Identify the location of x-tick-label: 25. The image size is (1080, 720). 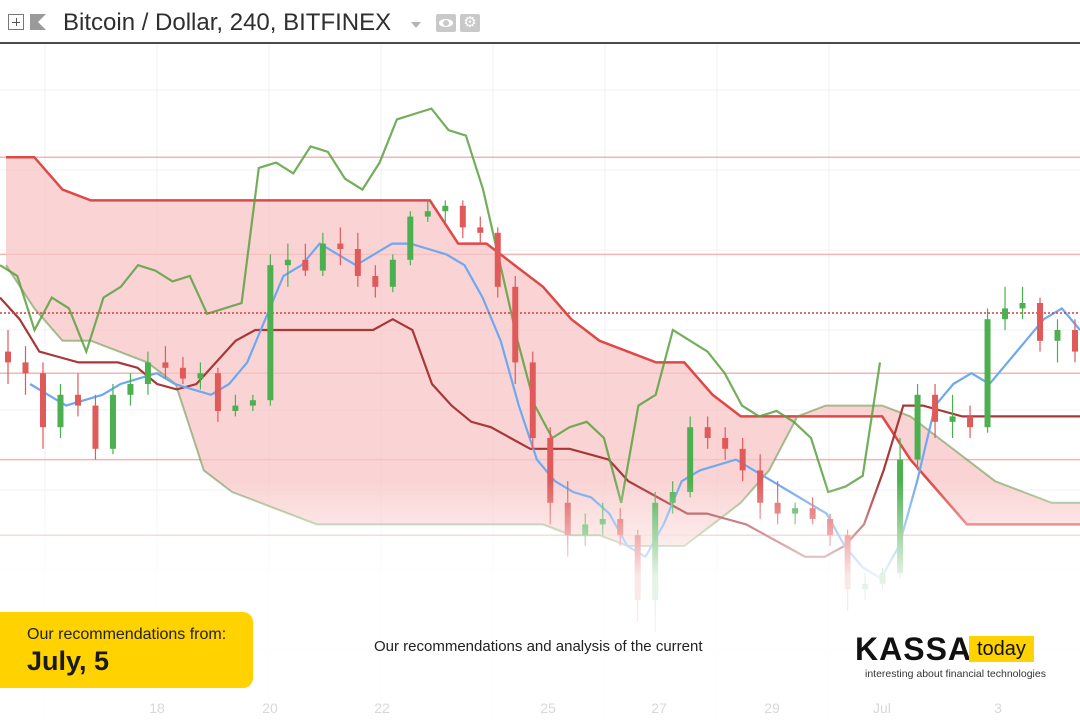
(548, 708).